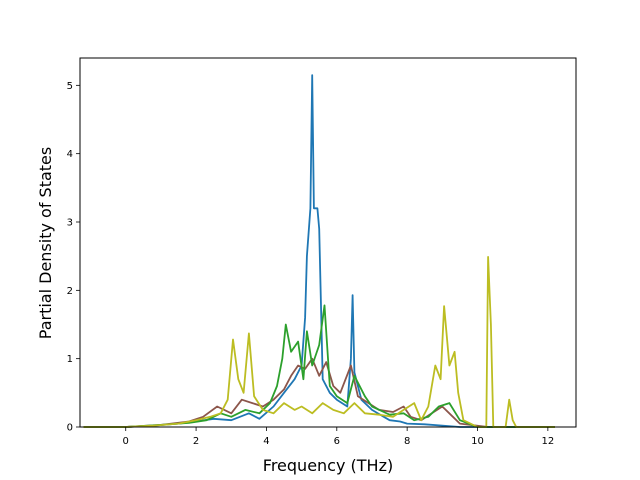 This screenshot has height=480, width=640. What do you see at coordinates (70, 223) in the screenshot?
I see `y-tick-label: 3` at bounding box center [70, 223].